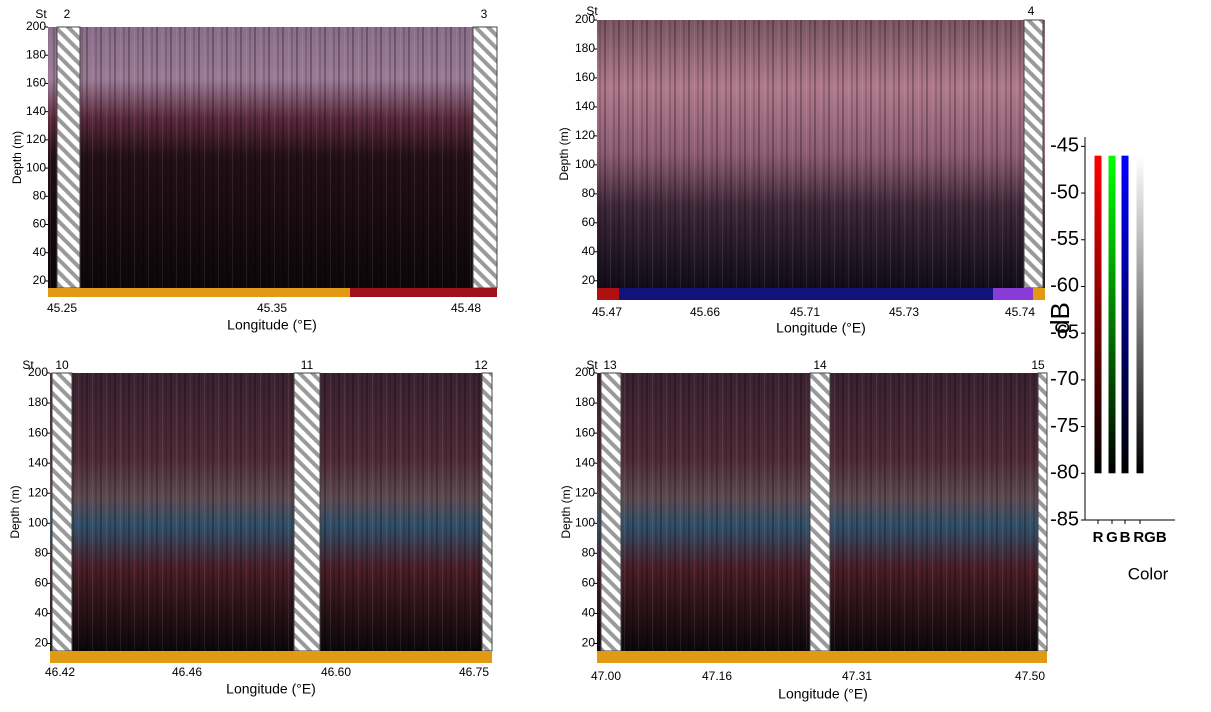 The height and width of the screenshot is (712, 1211). Describe the element at coordinates (1038, 365) in the screenshot. I see `station-number: 15` at that location.